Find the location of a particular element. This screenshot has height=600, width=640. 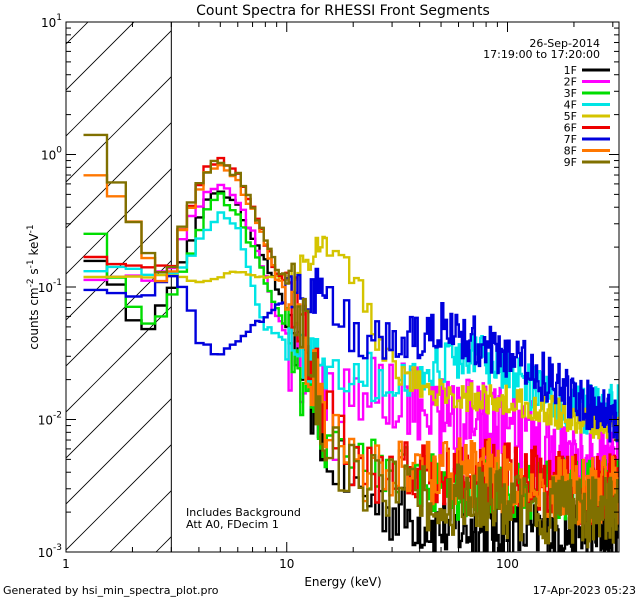

y-tick-label: 10¹ is located at coordinates (51, 21).